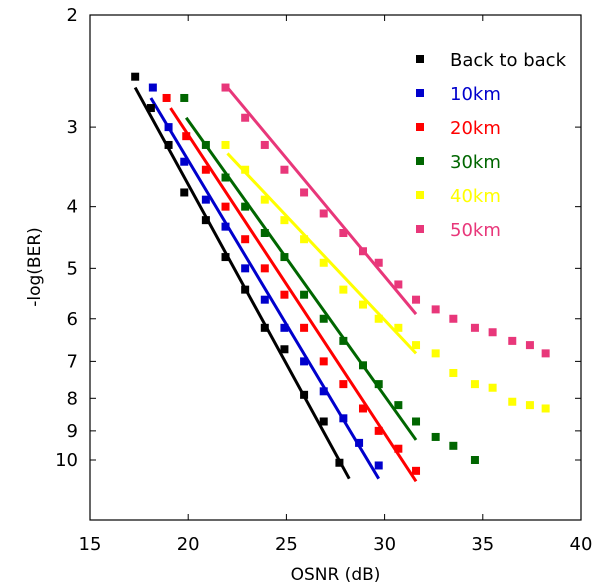  Describe the element at coordinates (72, 361) in the screenshot. I see `y-tick-label: 7` at that location.